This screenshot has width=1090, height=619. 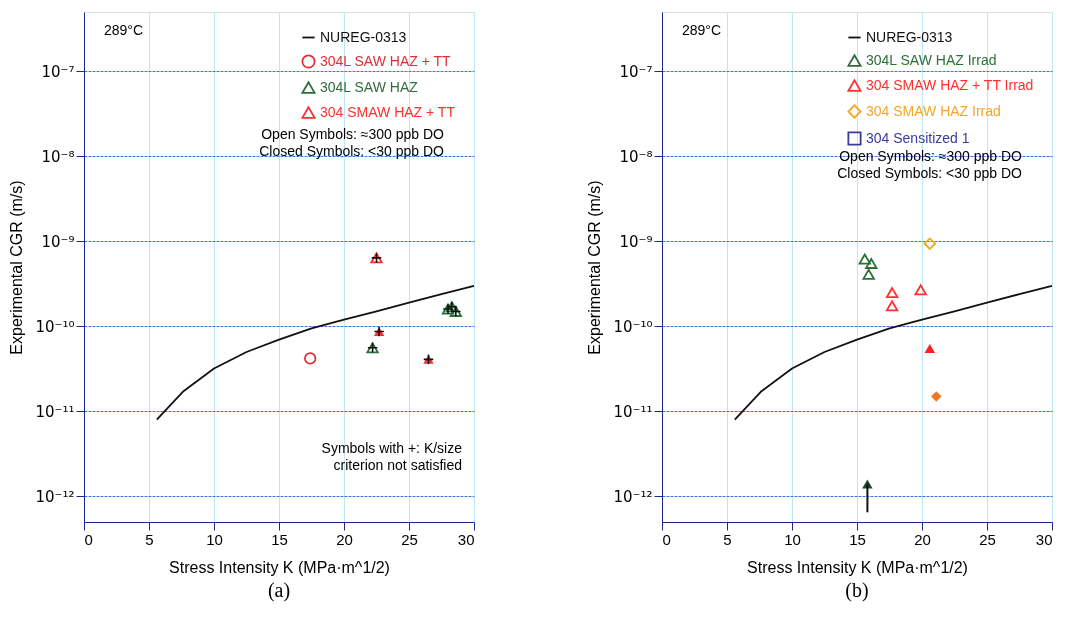 What do you see at coordinates (386, 60) in the screenshot?
I see `legend-label: 304L SAW HAZ + TT` at bounding box center [386, 60].